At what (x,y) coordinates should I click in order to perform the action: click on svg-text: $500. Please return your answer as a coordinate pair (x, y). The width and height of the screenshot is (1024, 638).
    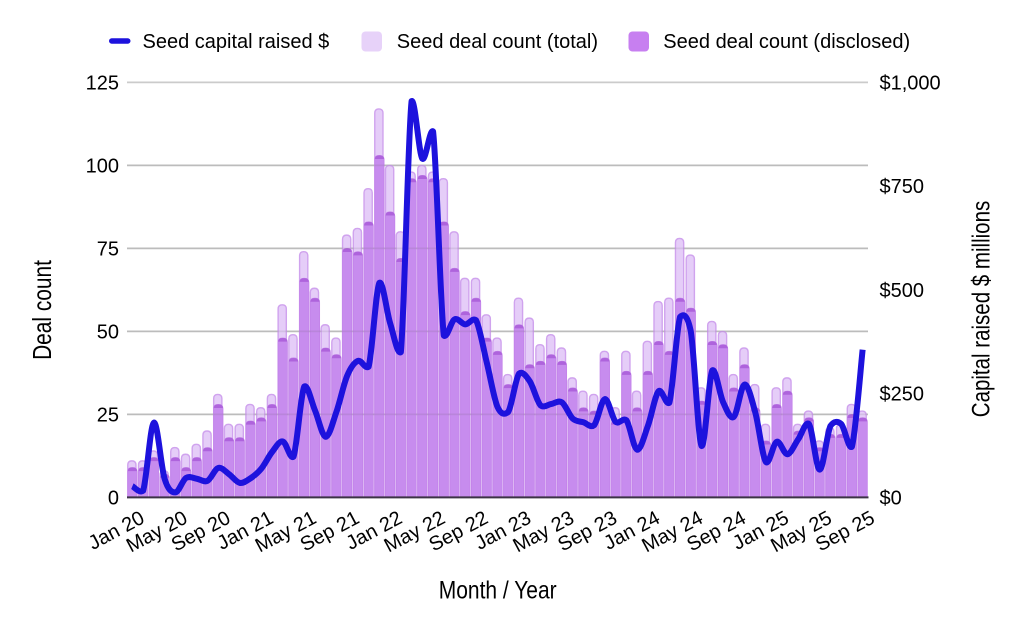
    Looking at the image, I should click on (902, 291).